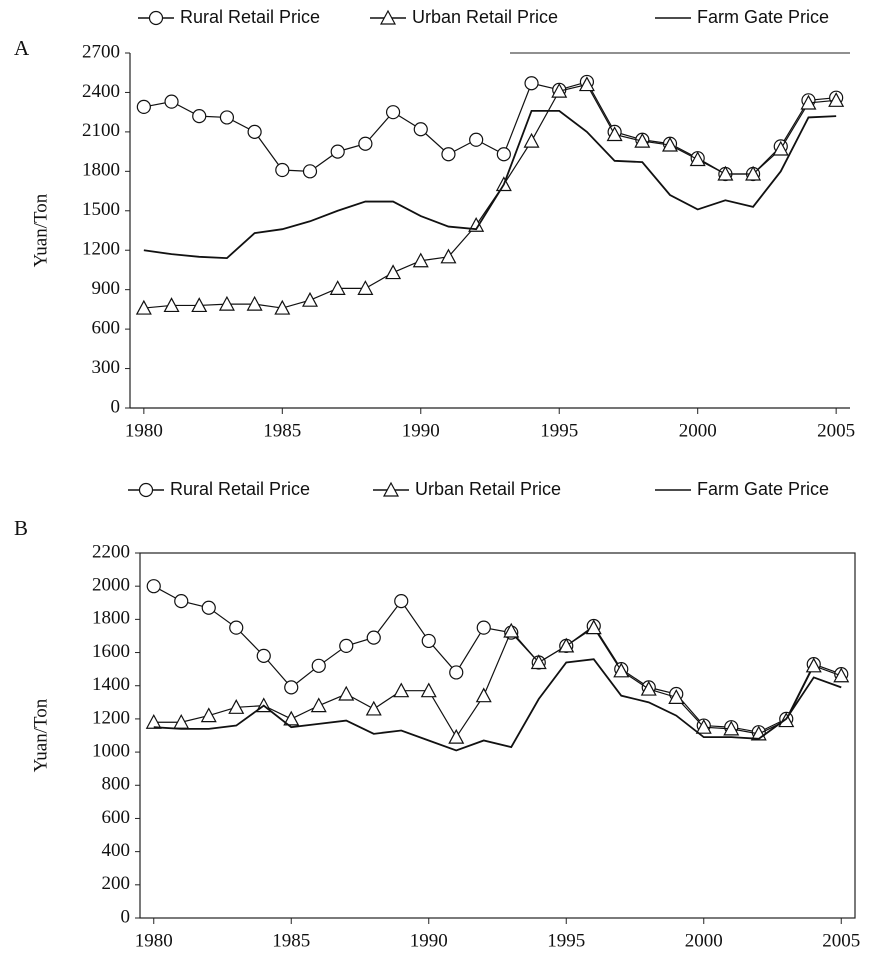 This screenshot has width=872, height=960. What do you see at coordinates (101, 91) in the screenshot?
I see `y-tick-label: 2400` at bounding box center [101, 91].